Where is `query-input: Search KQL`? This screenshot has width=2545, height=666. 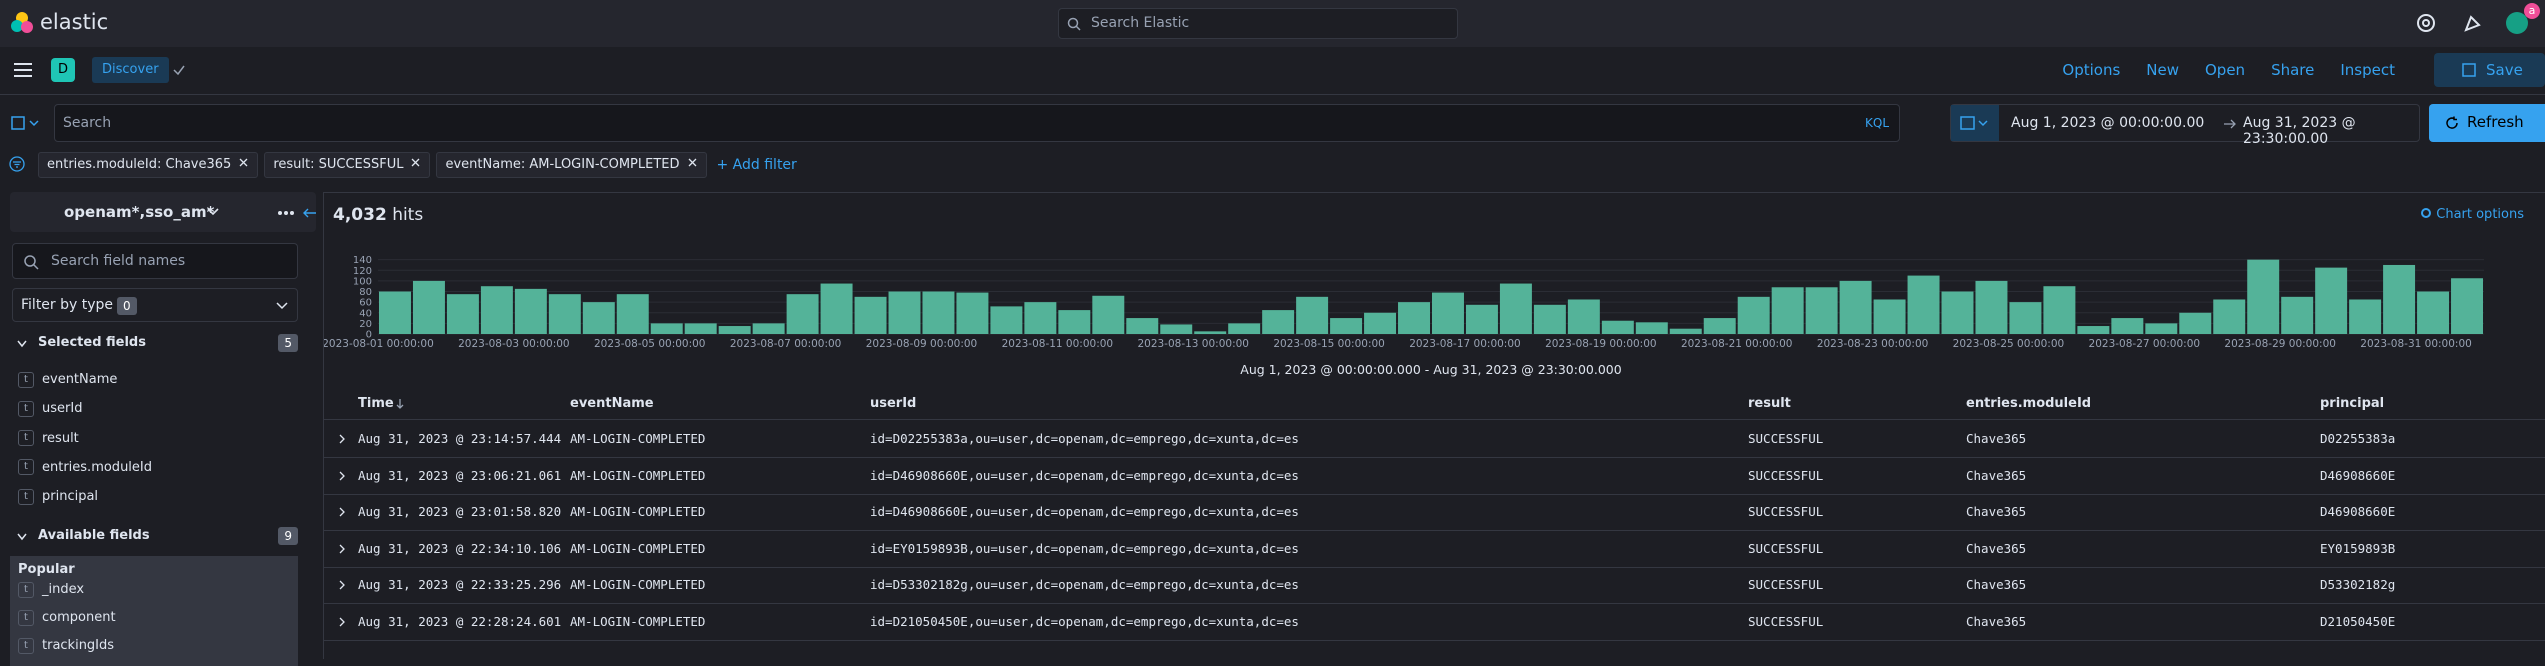 query-input: Search KQL is located at coordinates (977, 123).